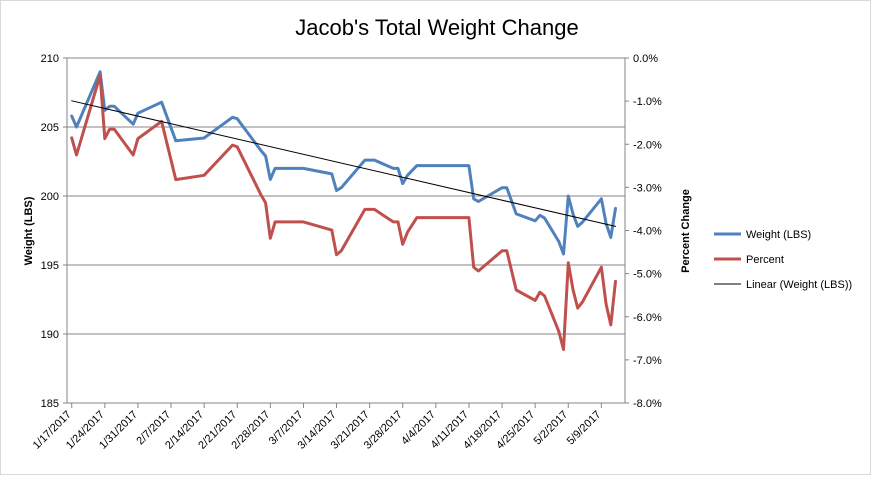 The image size is (871, 479). What do you see at coordinates (50, 197) in the screenshot?
I see `y-left-tick-label: 200` at bounding box center [50, 197].